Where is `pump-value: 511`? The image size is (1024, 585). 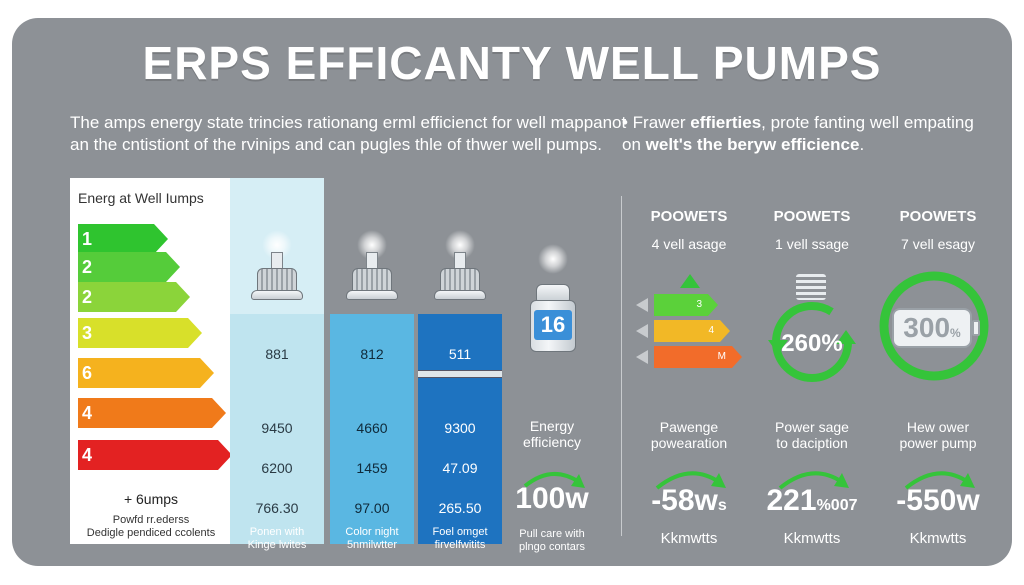 pump-value: 511 is located at coordinates (460, 354).